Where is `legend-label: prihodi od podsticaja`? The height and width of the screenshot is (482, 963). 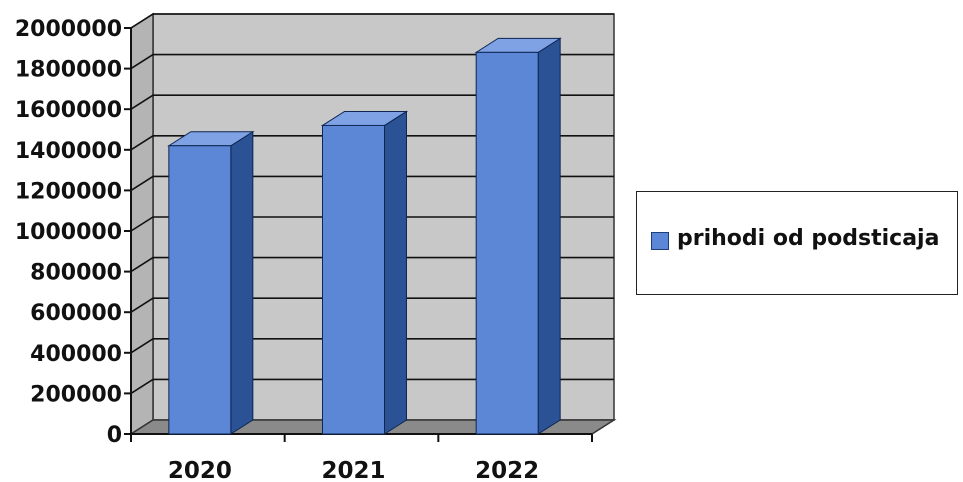 legend-label: prihodi od podsticaja is located at coordinates (808, 238).